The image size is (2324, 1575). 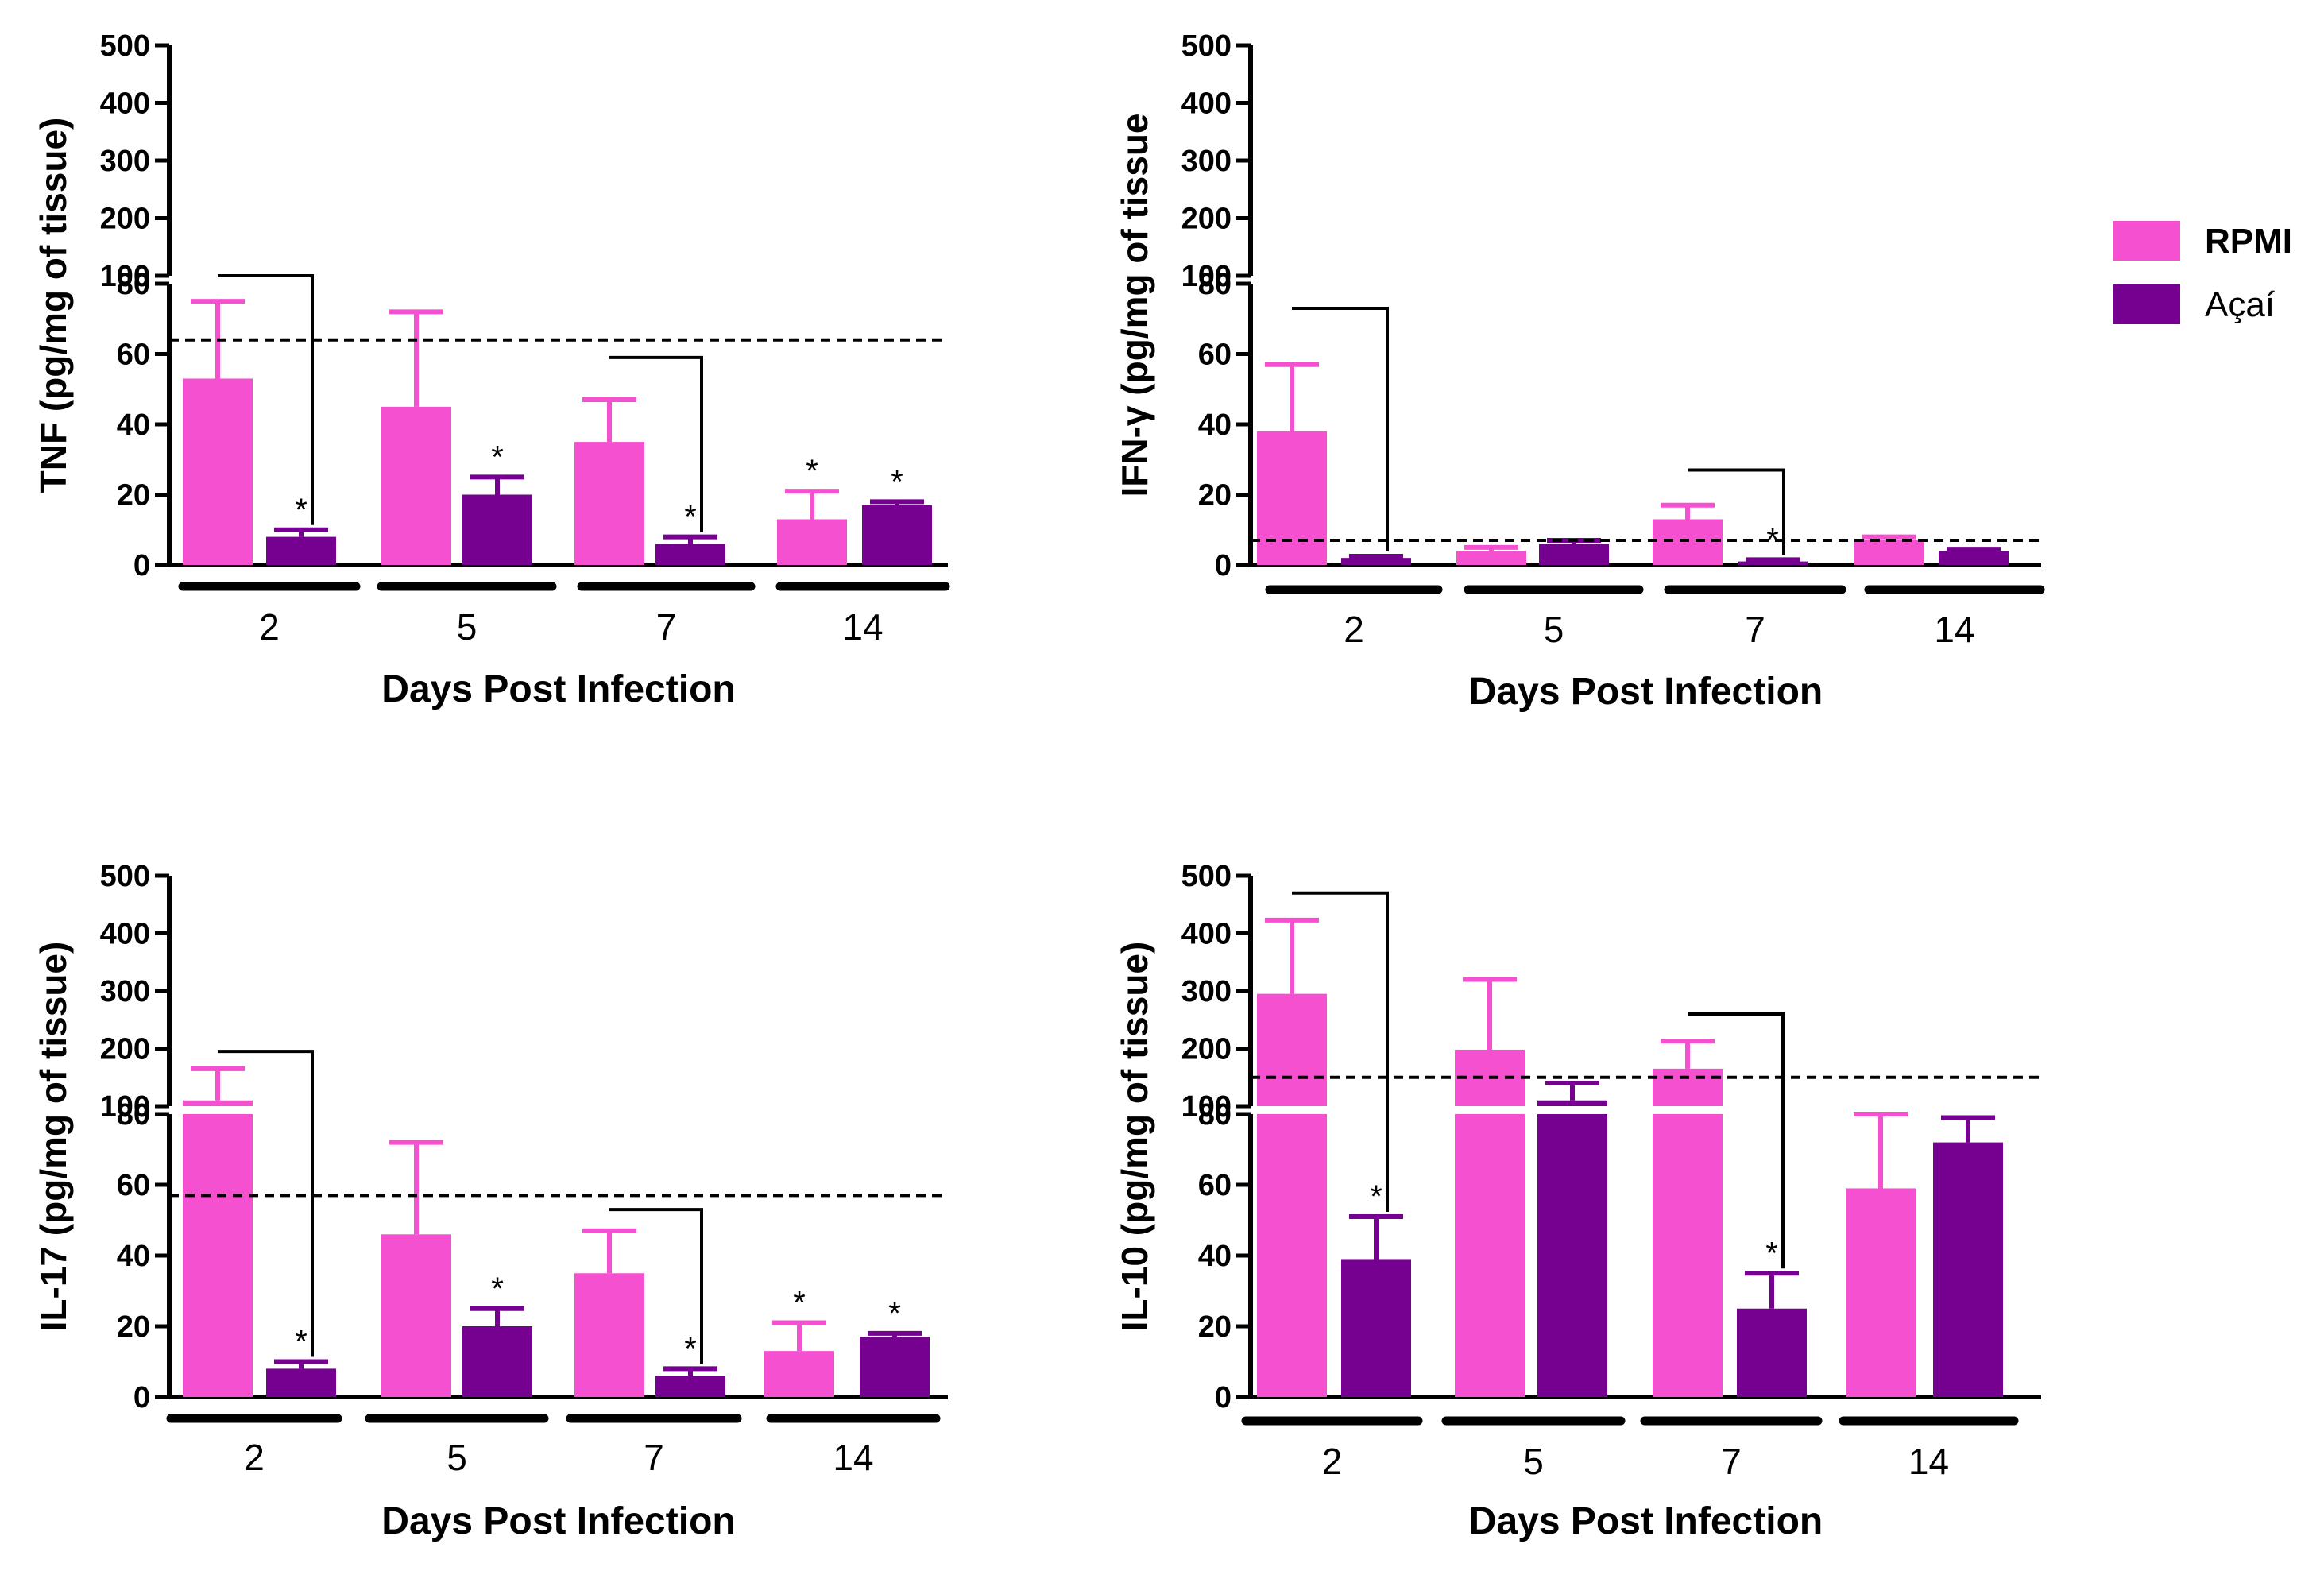 What do you see at coordinates (53, 1137) in the screenshot?
I see `y-axis-label: IL-17 (pg/mg of tissue)` at bounding box center [53, 1137].